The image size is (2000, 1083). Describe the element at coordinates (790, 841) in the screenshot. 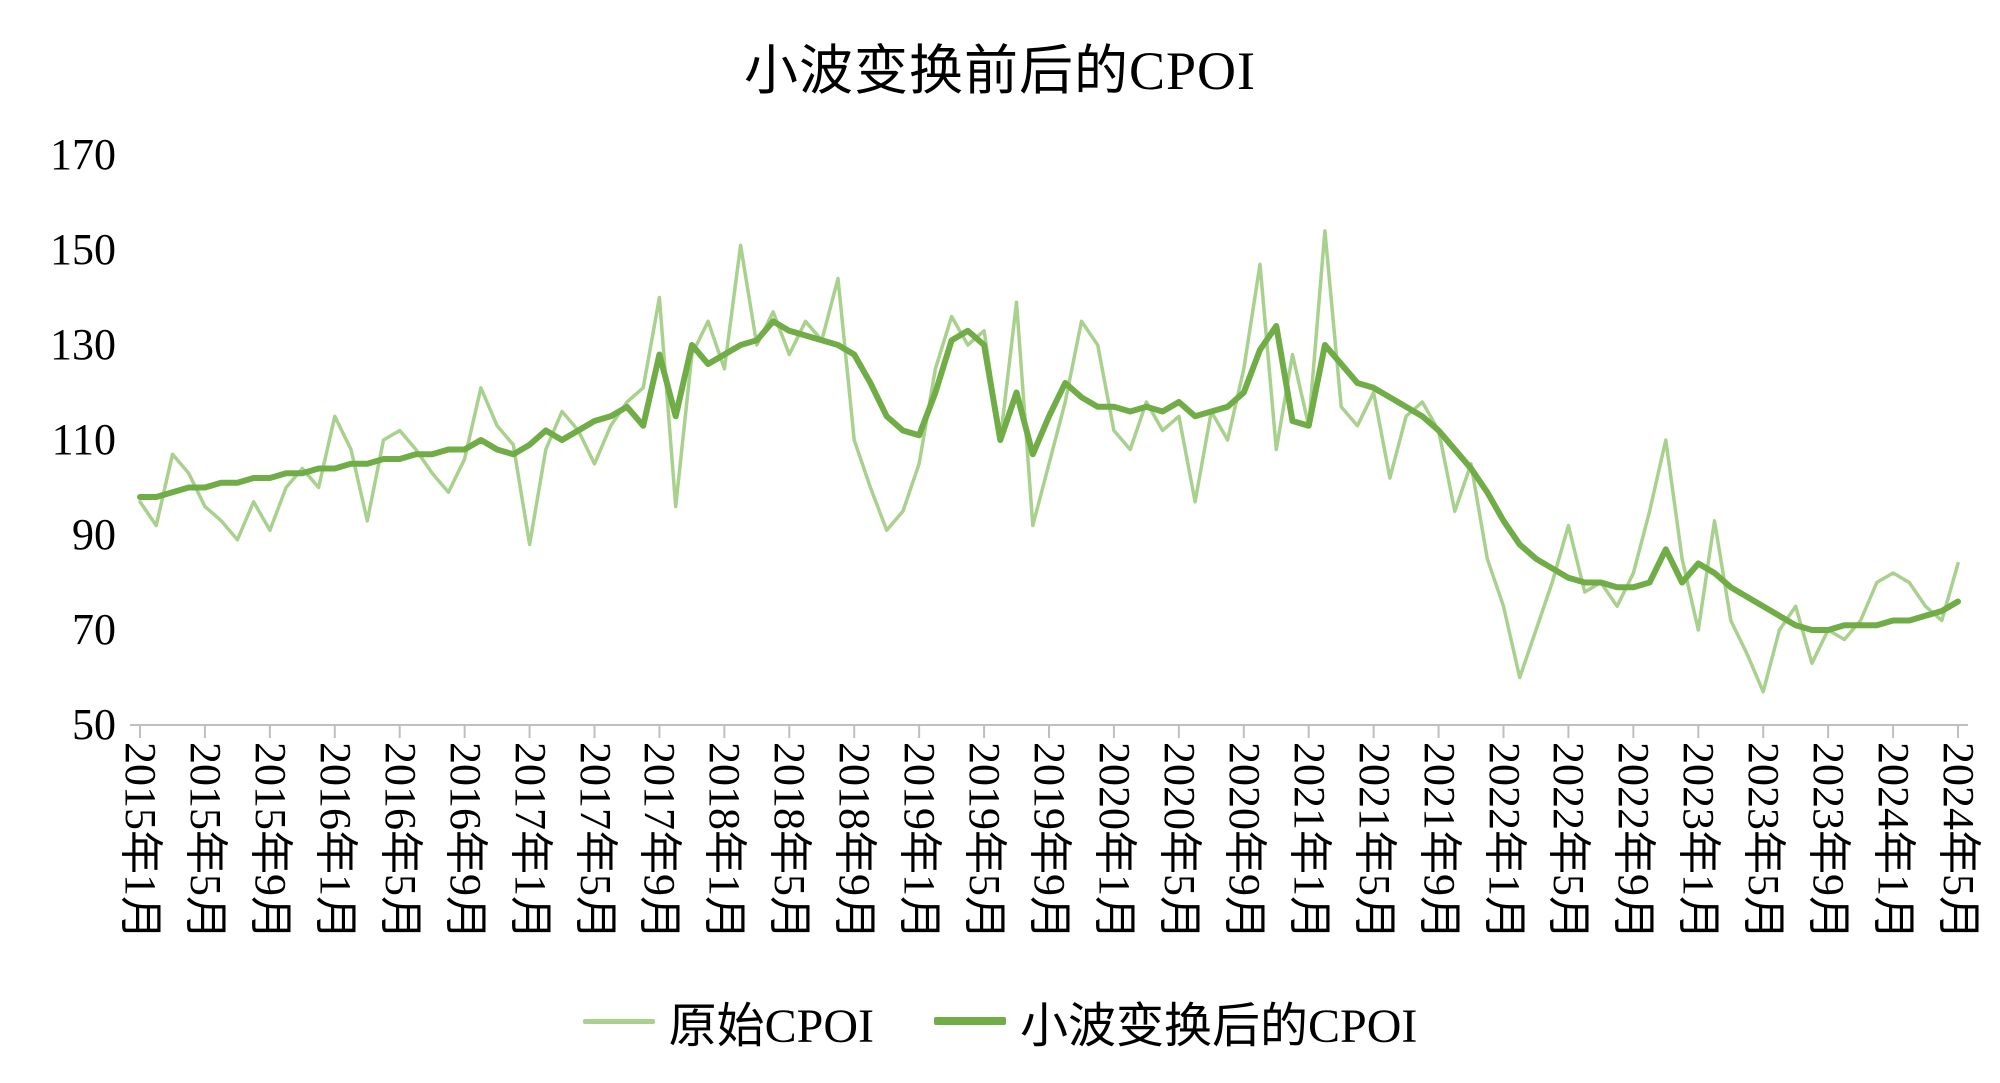

I see `x-axis-label: 2018年5月` at that location.